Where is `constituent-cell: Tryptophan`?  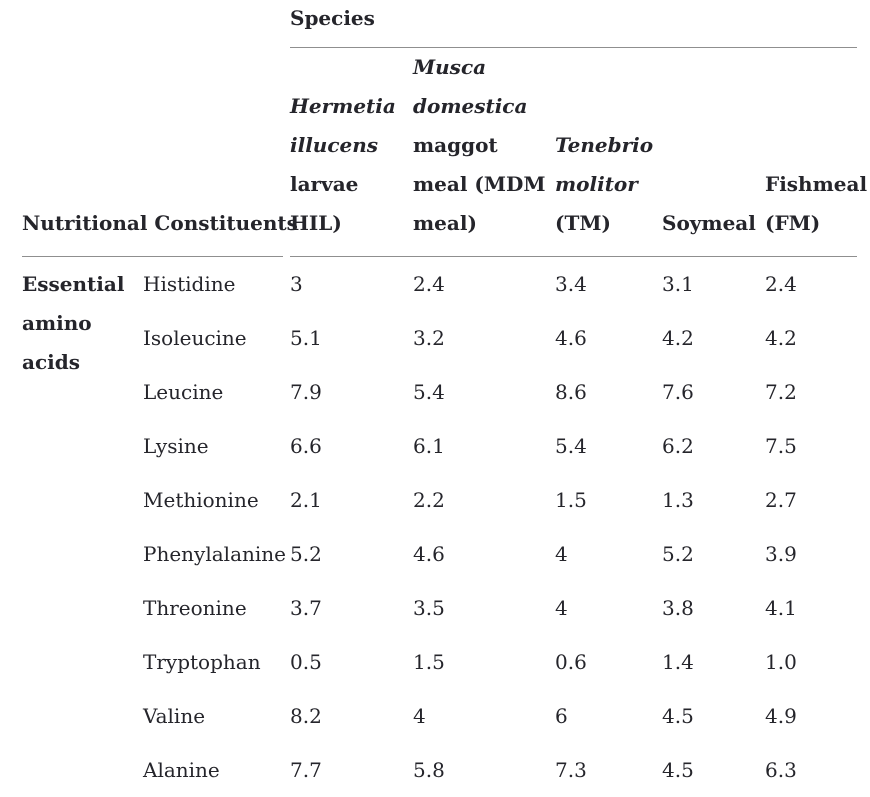
constituent-cell: Tryptophan is located at coordinates (216, 662).